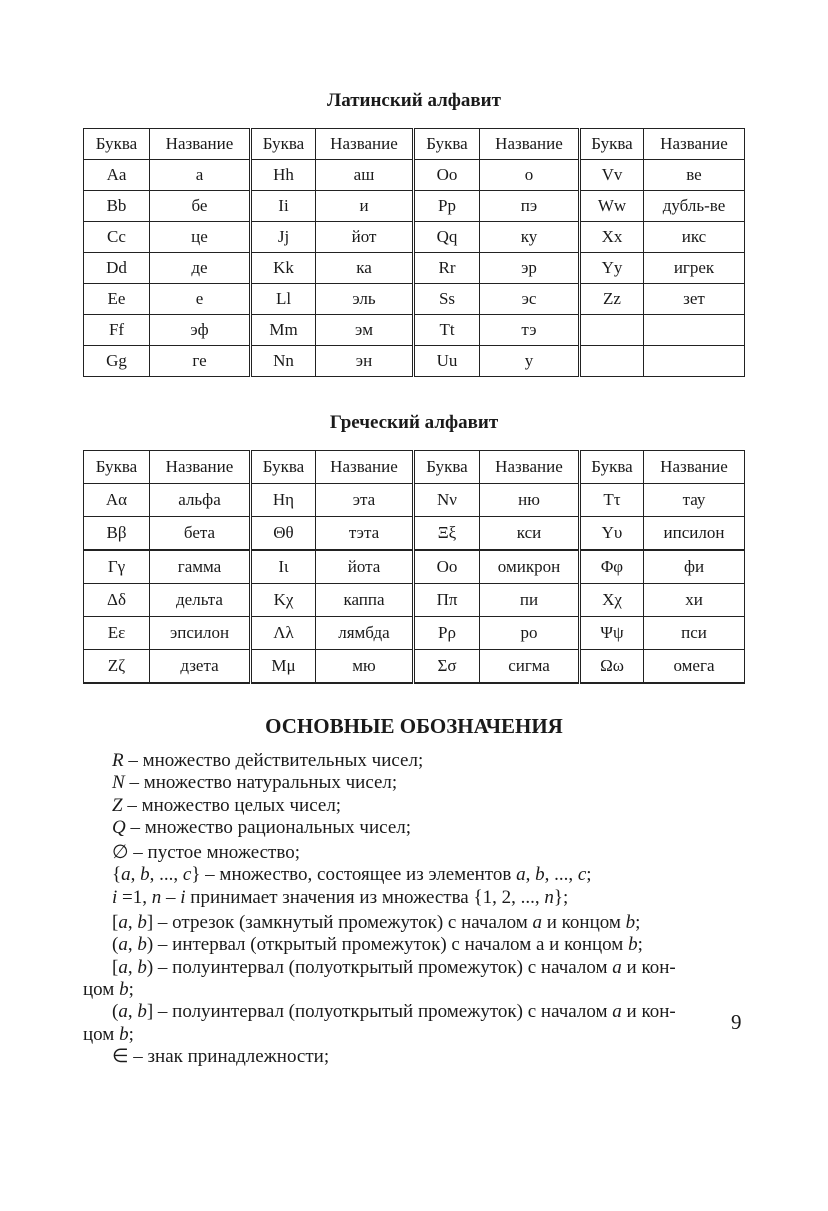 Image resolution: width=828 pixels, height=1211 pixels. What do you see at coordinates (200, 566) in the screenshot?
I see `name-cell: гамма` at bounding box center [200, 566].